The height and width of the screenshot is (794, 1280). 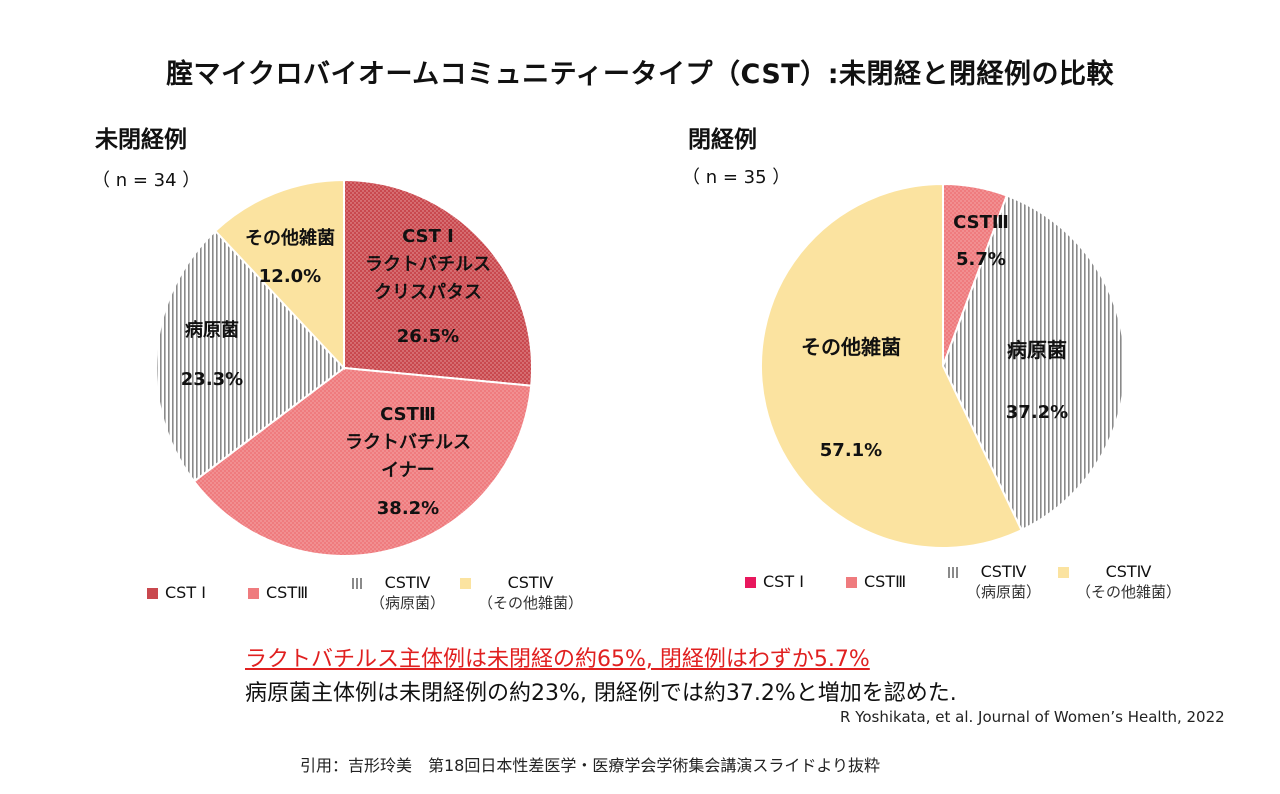 I want to click on slice-label-cst1: CST Ⅰ, so click(x=428, y=236).